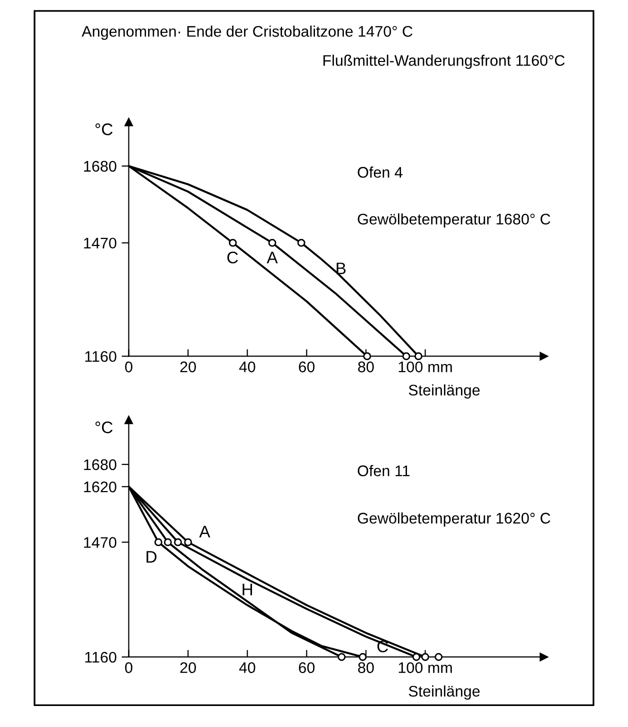 The image size is (628, 727). I want to click on annotation: Gewölbetemperatur 1680° C, so click(454, 220).